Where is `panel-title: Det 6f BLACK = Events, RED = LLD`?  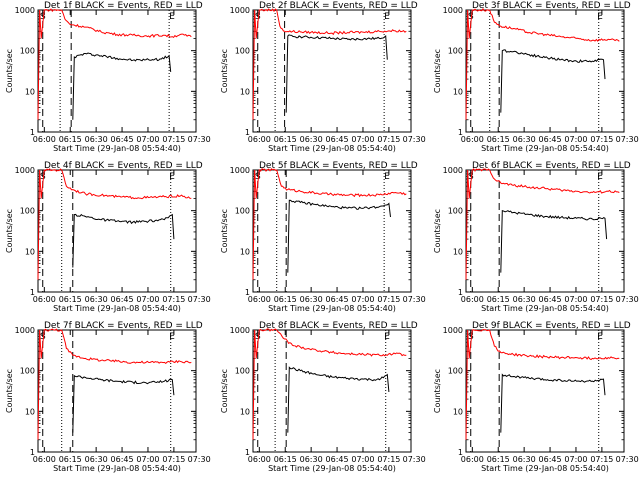 panel-title: Det 6f BLACK = Events, RED = LLD is located at coordinates (551, 166).